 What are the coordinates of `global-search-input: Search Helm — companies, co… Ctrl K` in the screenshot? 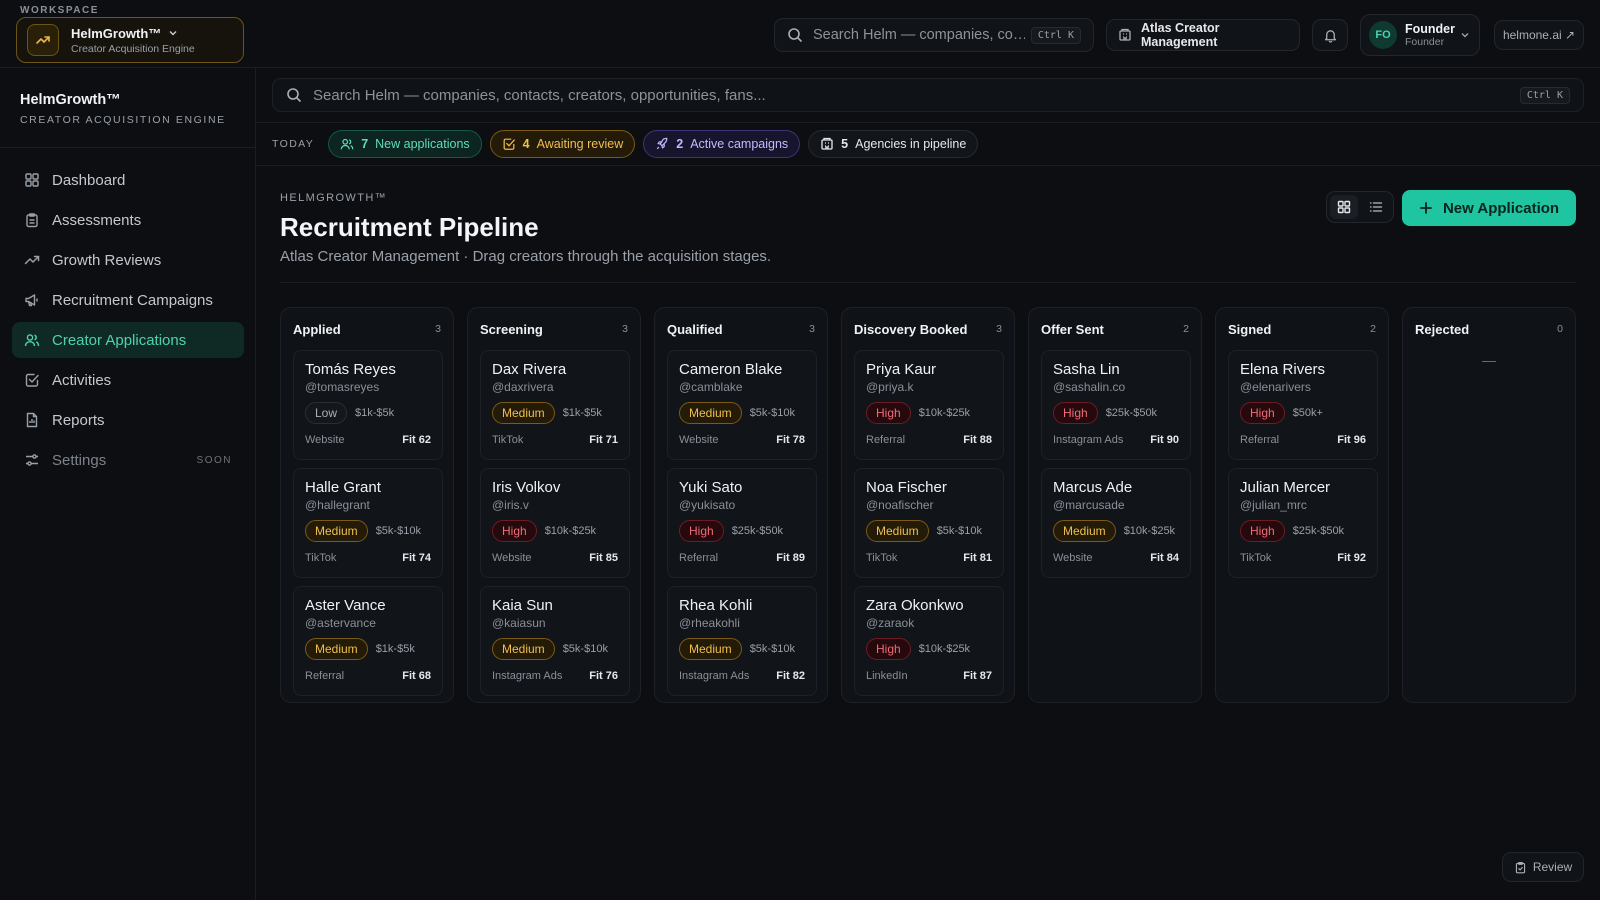 It's located at (934, 35).